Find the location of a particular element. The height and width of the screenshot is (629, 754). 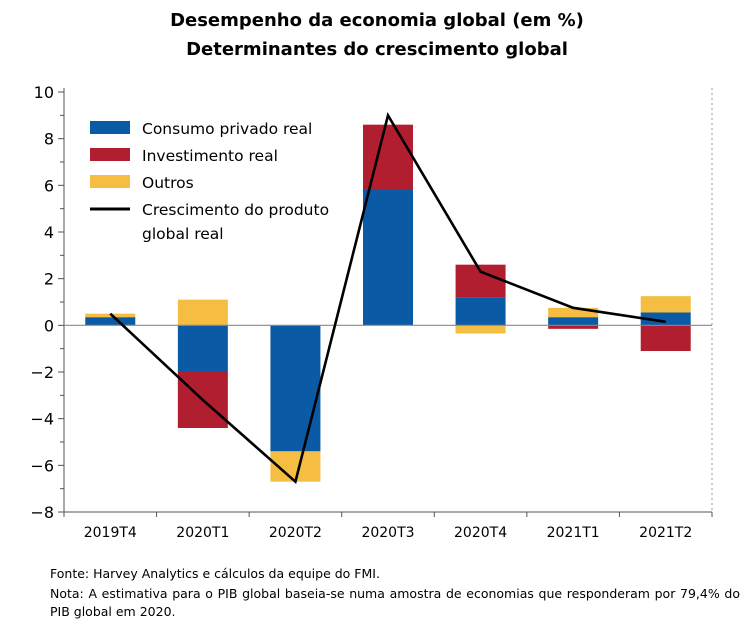

legend-label: Crescimento do produto is located at coordinates (235, 210).